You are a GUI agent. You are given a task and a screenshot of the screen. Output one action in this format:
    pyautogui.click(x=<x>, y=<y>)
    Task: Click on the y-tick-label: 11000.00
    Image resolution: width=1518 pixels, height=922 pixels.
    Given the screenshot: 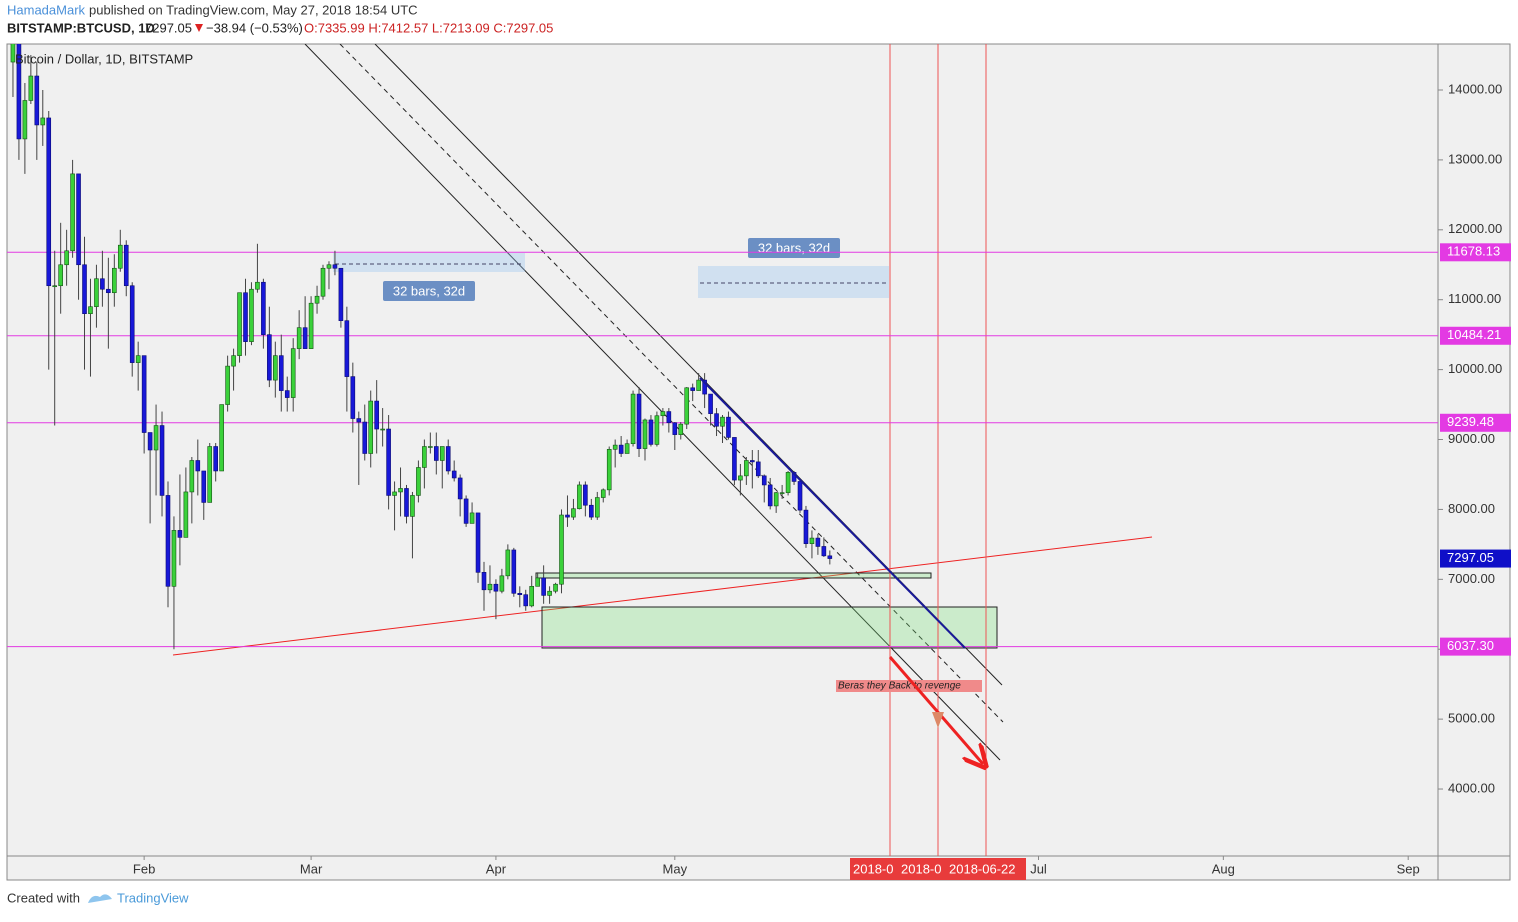 What is the action you would take?
    pyautogui.click(x=1474, y=298)
    